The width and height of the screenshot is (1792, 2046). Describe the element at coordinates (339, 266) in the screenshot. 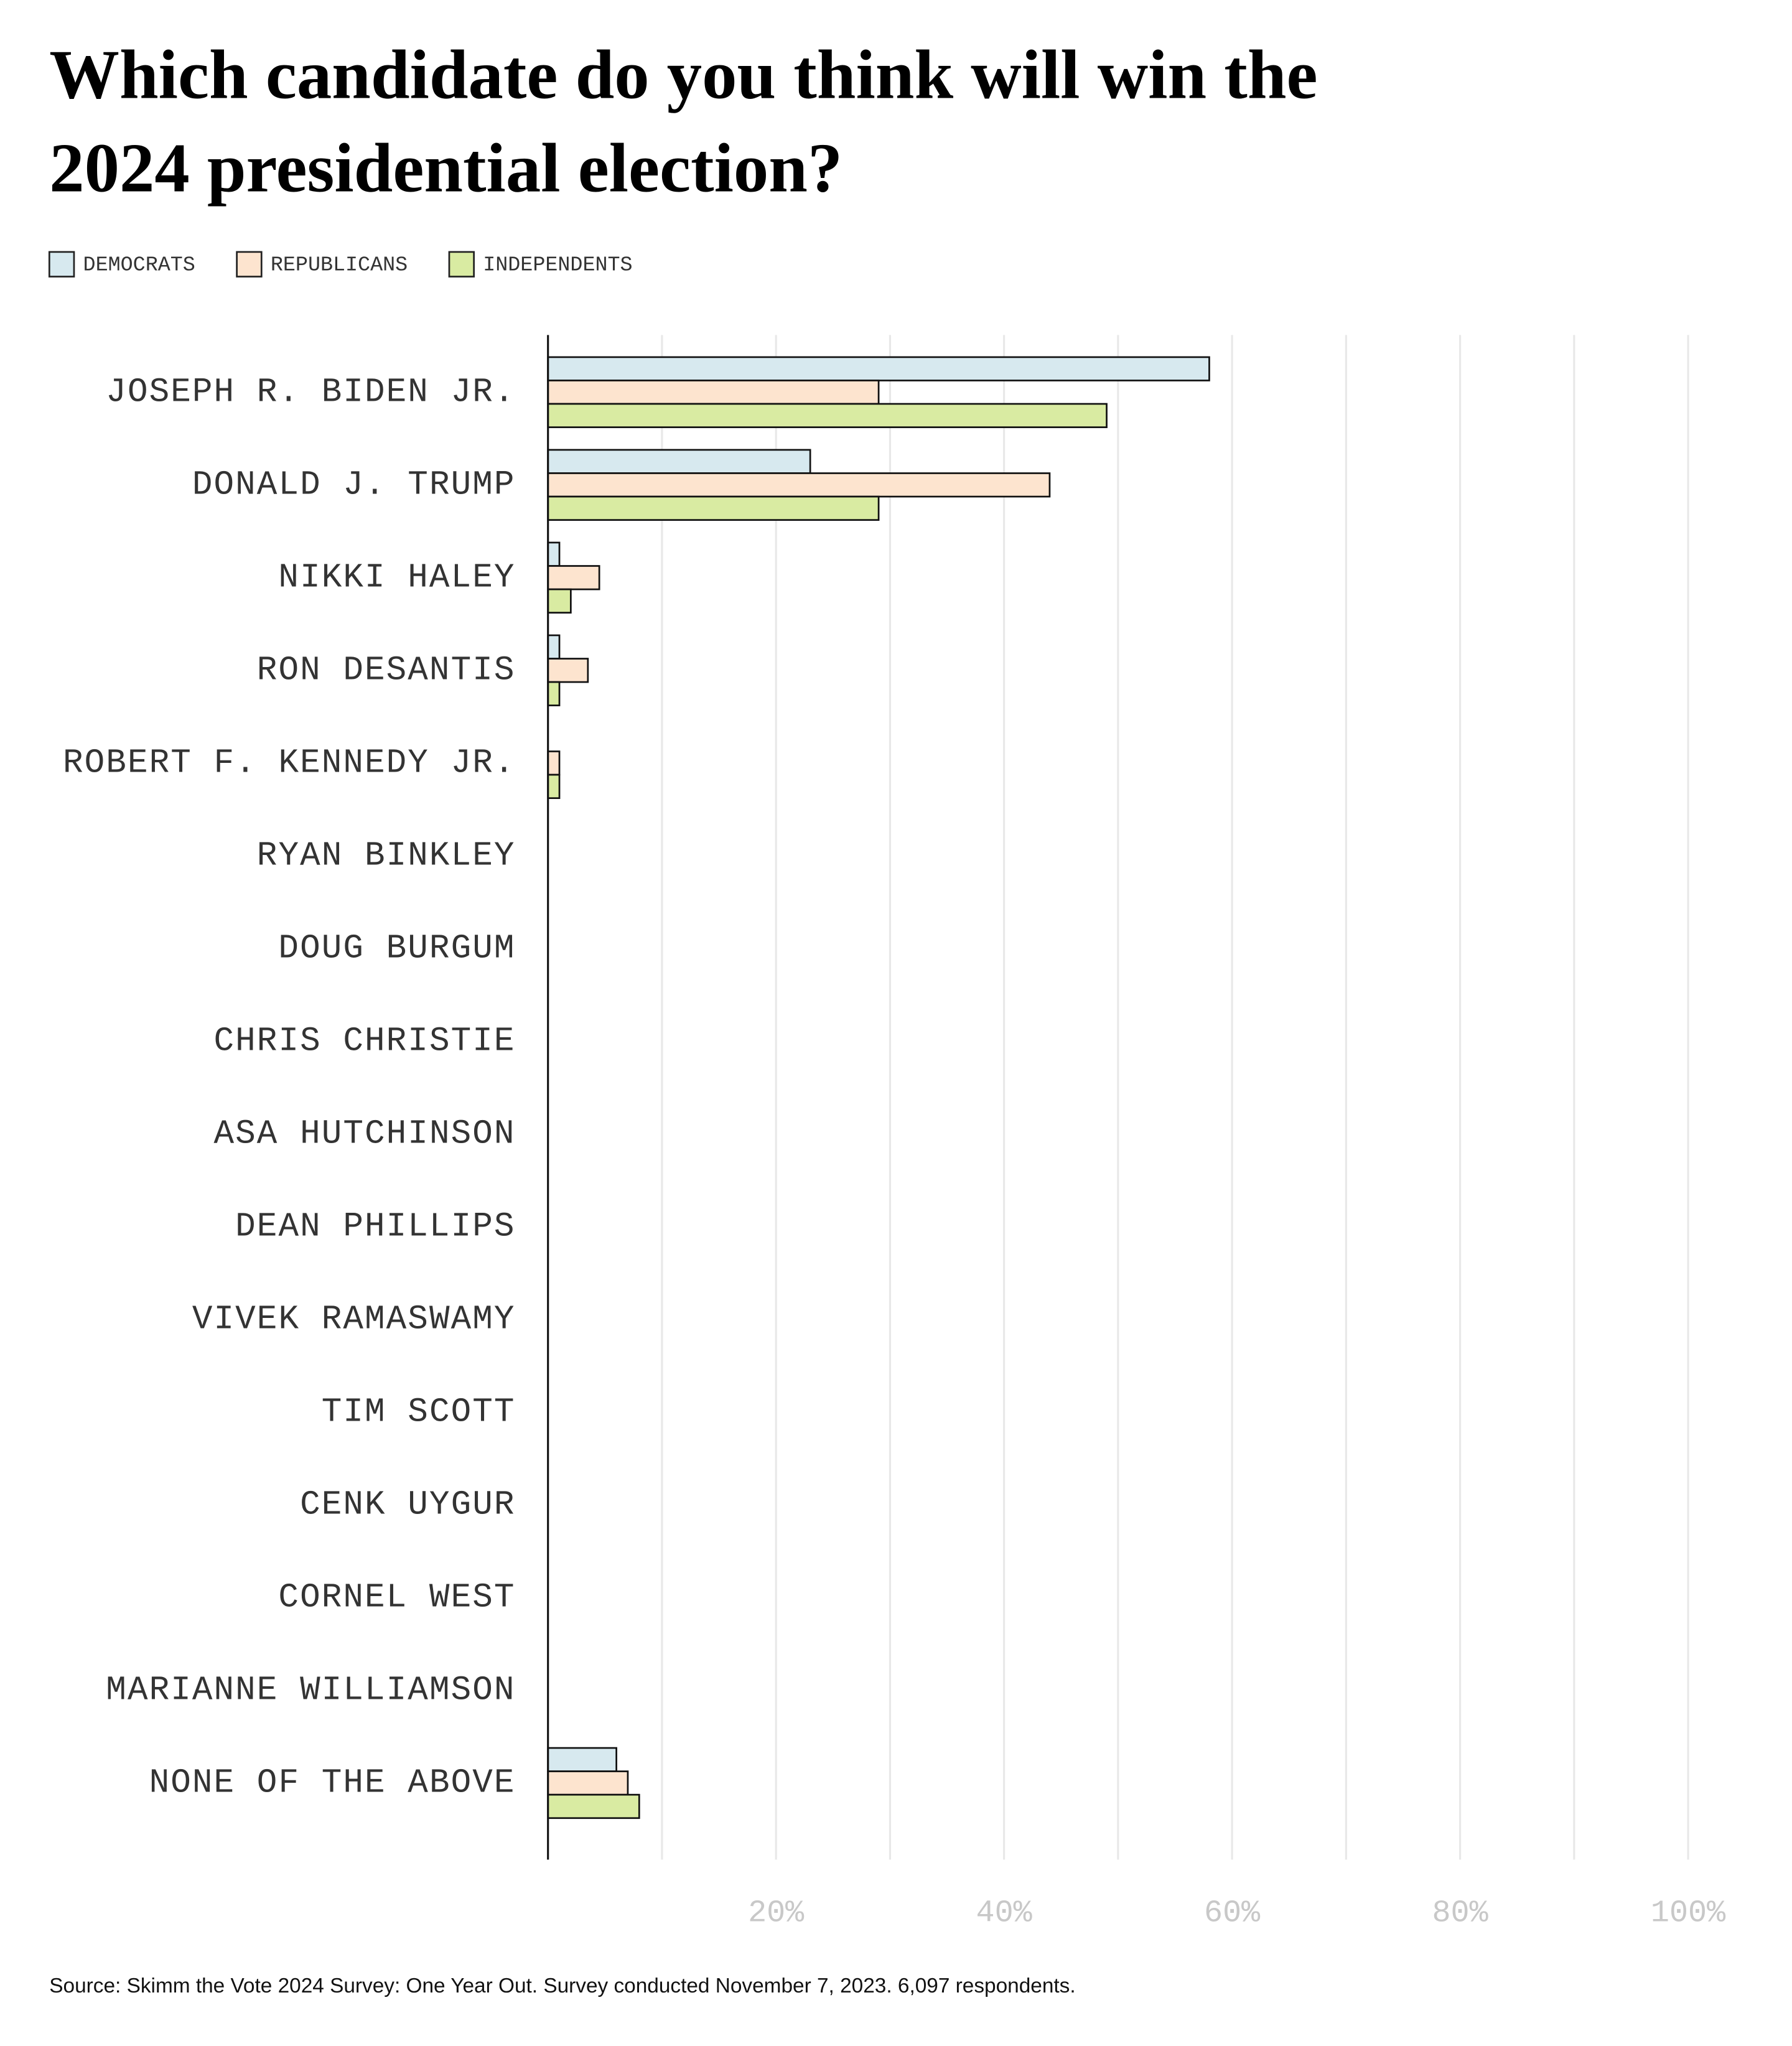

I see `legend-label: REPUBLICANS` at that location.